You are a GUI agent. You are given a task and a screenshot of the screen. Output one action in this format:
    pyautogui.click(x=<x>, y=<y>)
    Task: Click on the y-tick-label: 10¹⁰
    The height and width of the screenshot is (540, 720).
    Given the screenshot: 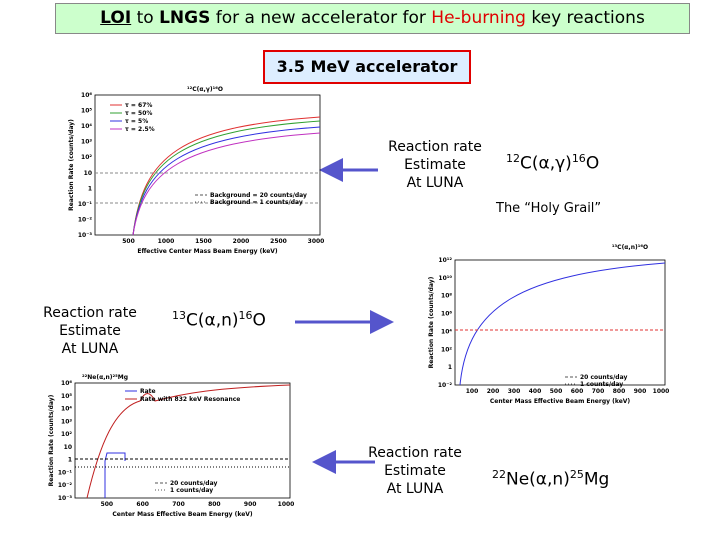 What is the action you would take?
    pyautogui.click(x=445, y=278)
    